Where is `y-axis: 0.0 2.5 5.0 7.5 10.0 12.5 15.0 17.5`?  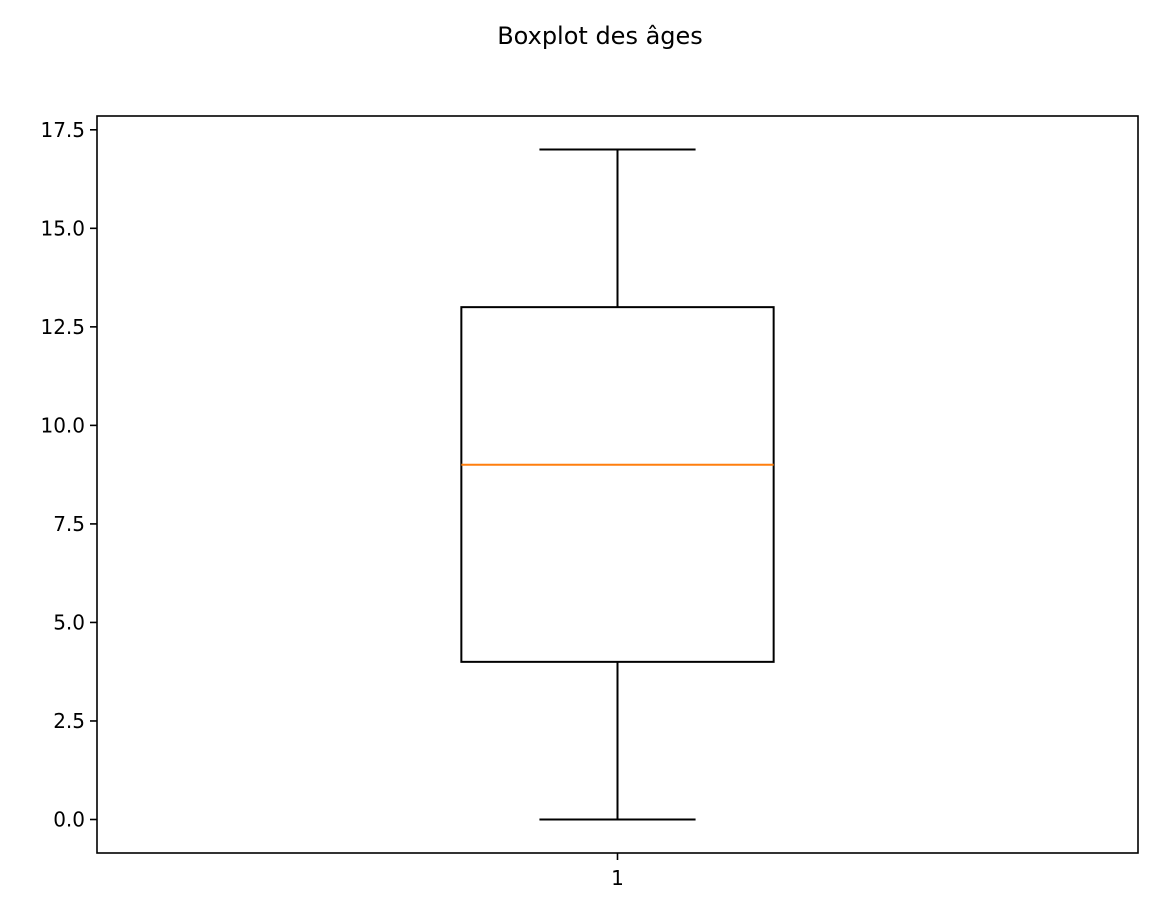 y-axis: 0.0 2.5 5.0 7.5 10.0 12.5 15.0 17.5 is located at coordinates (68, 475).